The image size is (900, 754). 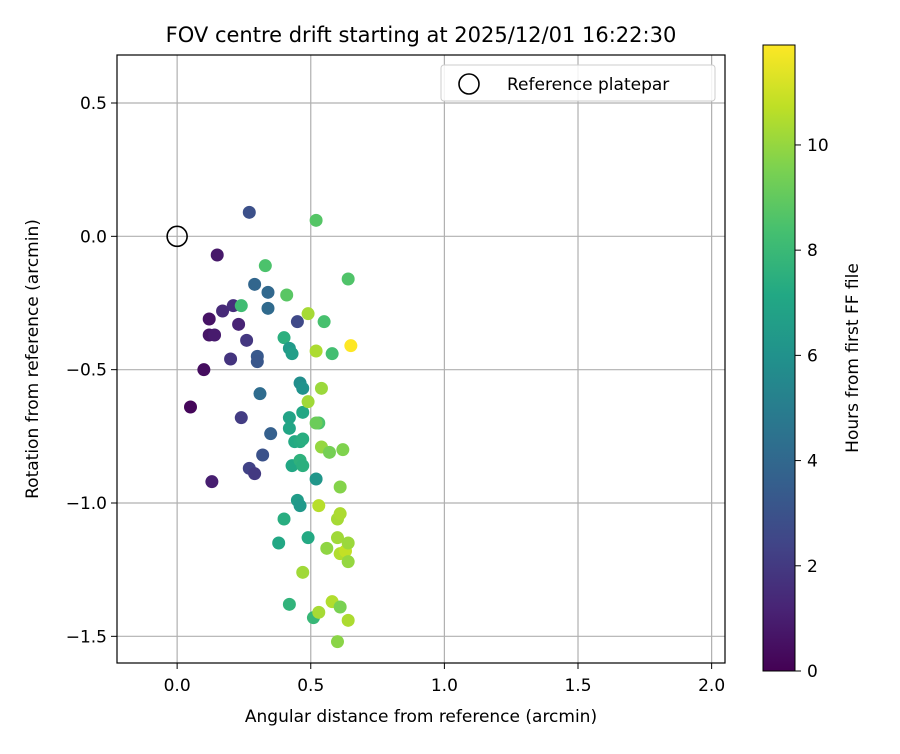 I want to click on colorbar-tick-label: 4, so click(x=812, y=462).